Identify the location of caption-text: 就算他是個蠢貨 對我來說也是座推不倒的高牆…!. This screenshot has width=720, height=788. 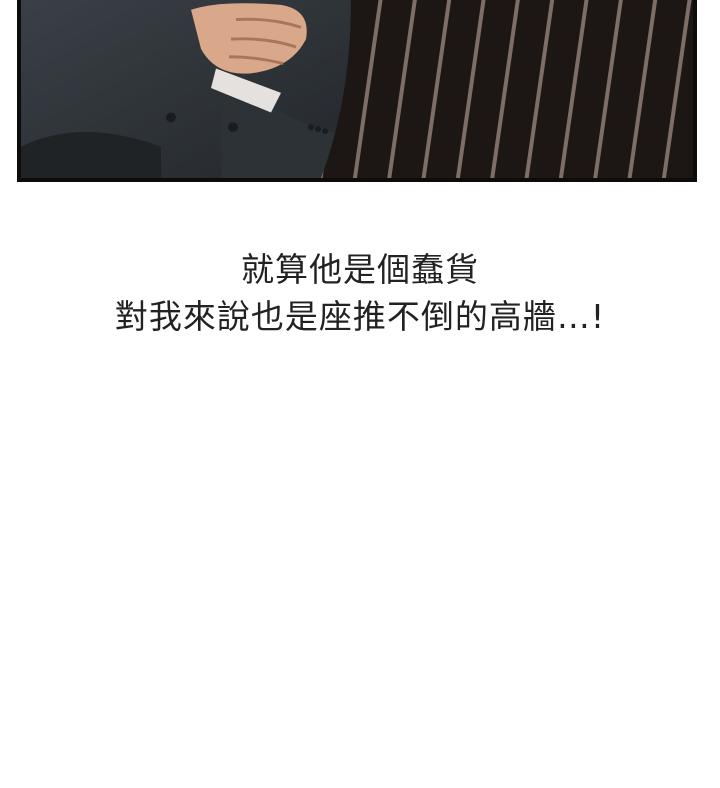
(360, 293).